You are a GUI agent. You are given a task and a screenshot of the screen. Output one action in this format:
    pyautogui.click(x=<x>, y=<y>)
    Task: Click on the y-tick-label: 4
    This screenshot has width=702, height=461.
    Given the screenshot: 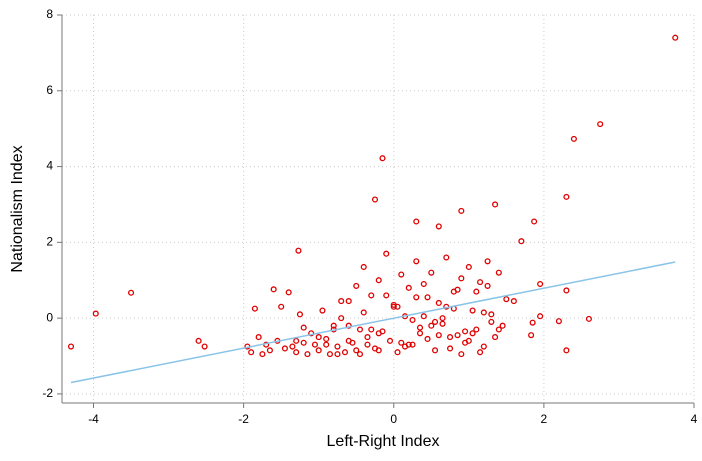 What is the action you would take?
    pyautogui.click(x=49, y=166)
    